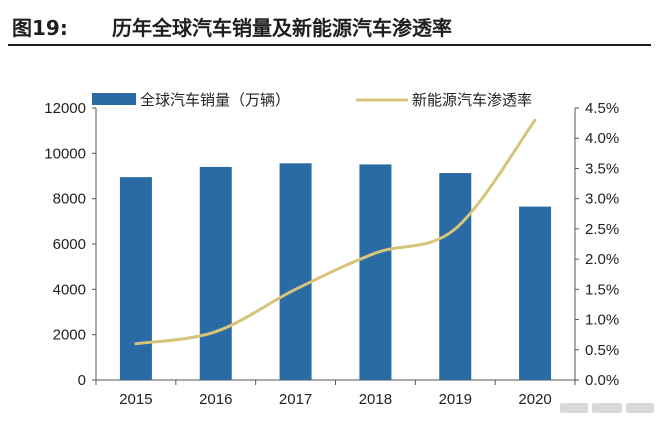  What do you see at coordinates (65, 153) in the screenshot?
I see `y-left-tick-label: 10000` at bounding box center [65, 153].